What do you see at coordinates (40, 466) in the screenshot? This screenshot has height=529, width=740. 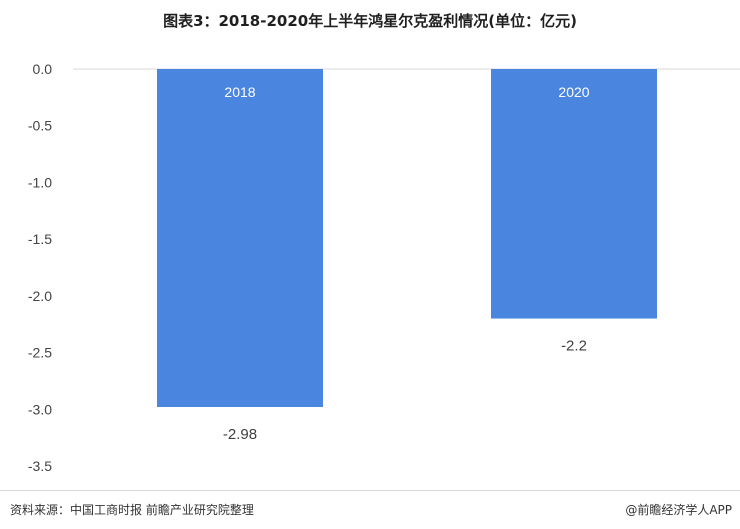 I see `y-tick-label: -3.5` at bounding box center [40, 466].